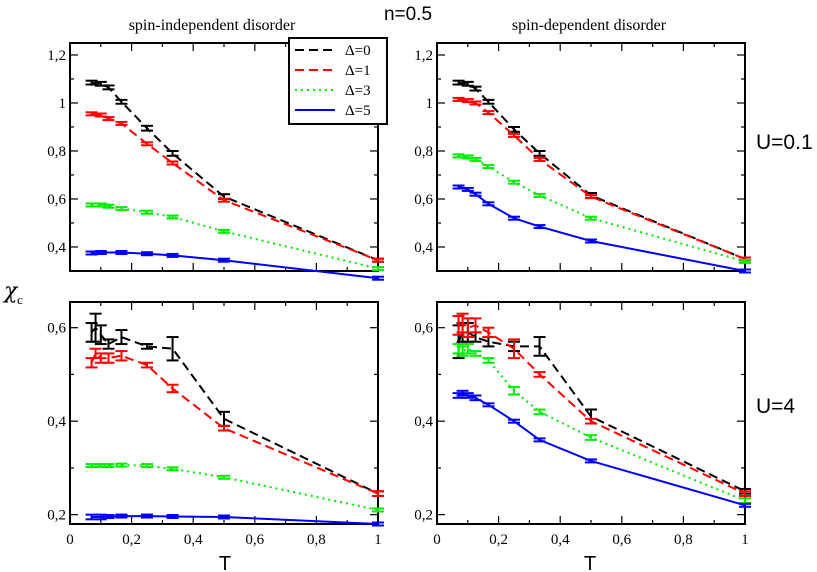 This screenshot has height=572, width=817. I want to click on figure-title: n=0.5, so click(408, 14).